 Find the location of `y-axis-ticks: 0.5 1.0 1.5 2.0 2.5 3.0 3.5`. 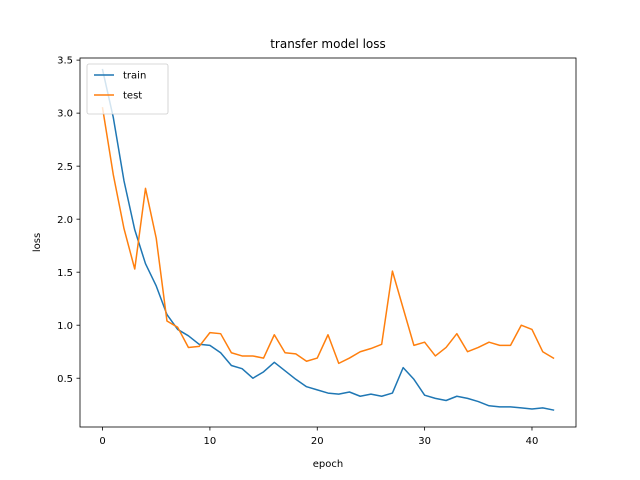

y-axis-ticks: 0.5 1.0 1.5 2.0 2.5 3.0 3.5 is located at coordinates (68, 220).